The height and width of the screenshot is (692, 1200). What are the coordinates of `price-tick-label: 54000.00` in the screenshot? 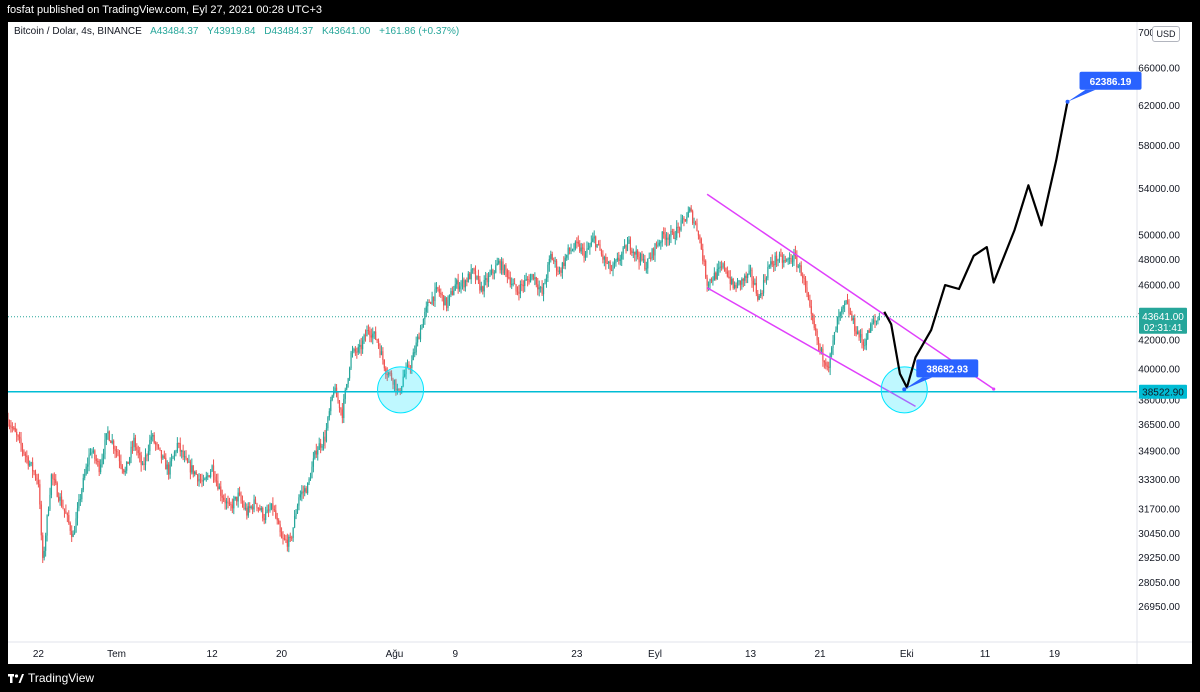 It's located at (1159, 189).